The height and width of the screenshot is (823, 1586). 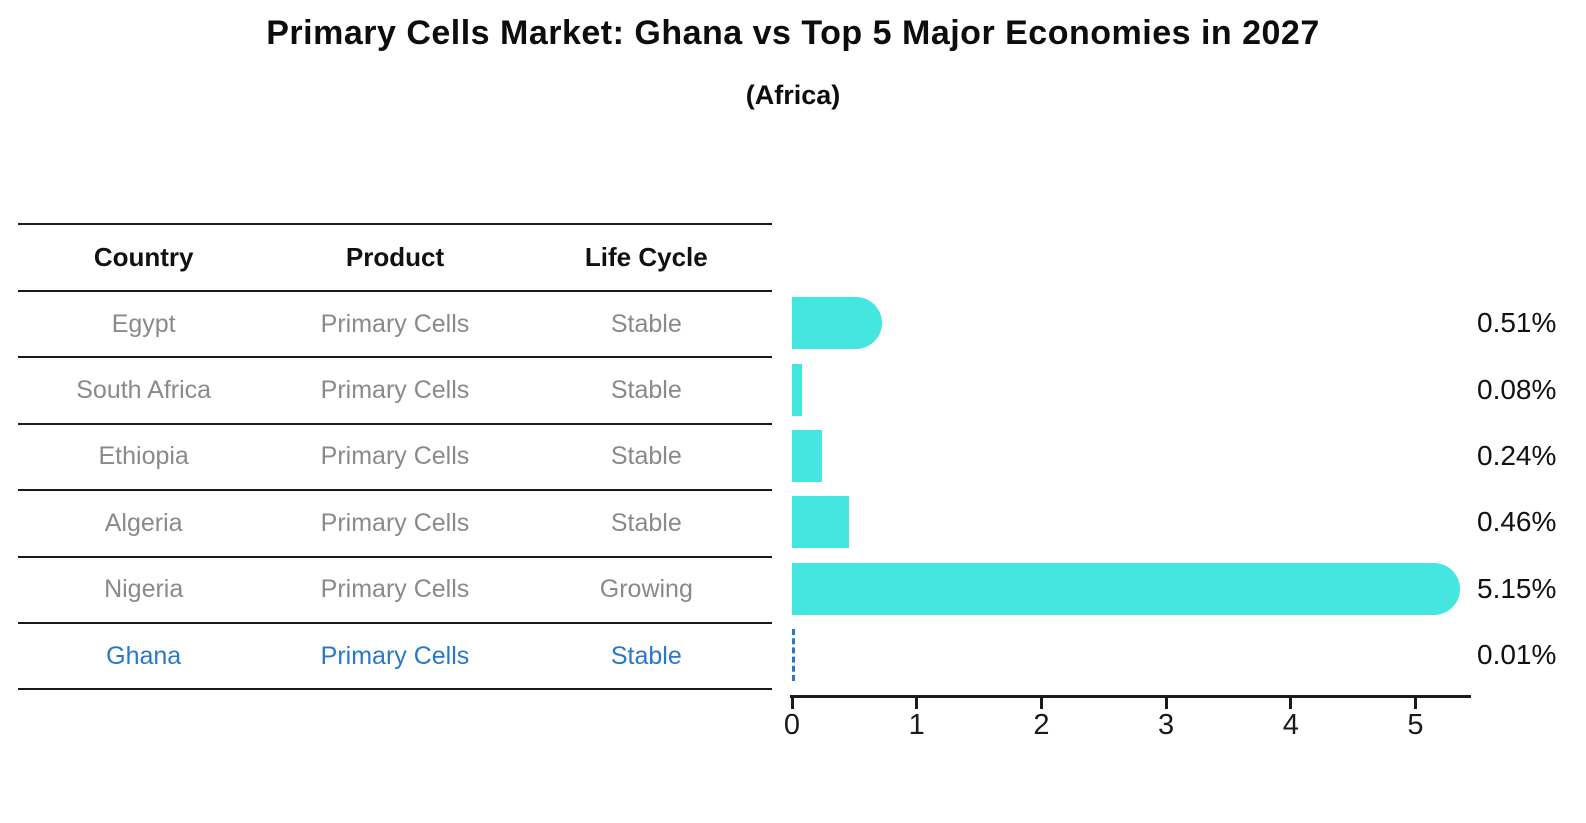 I want to click on table-header-row: Country Product Life Cycle, so click(x=395, y=258).